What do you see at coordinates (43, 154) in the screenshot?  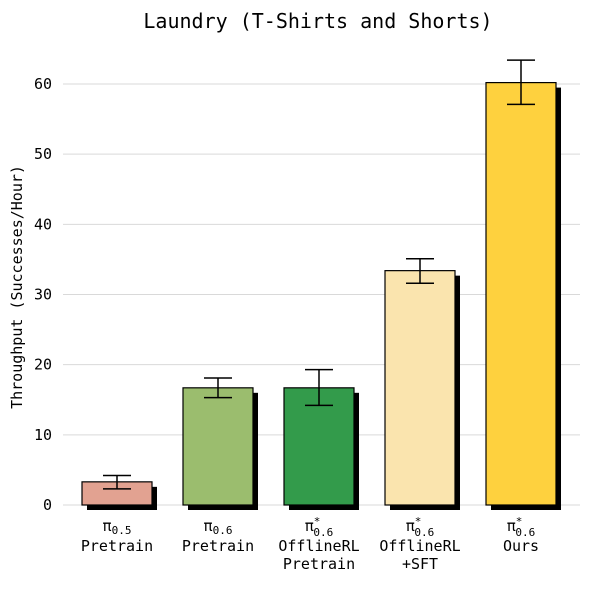 I see `y-tick-label: 50` at bounding box center [43, 154].